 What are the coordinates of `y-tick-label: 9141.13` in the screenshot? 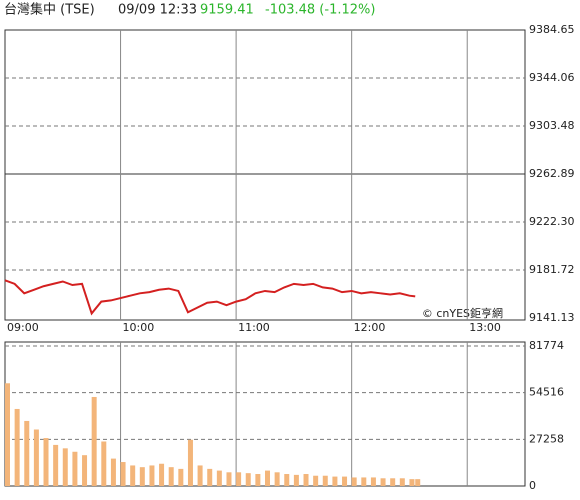 It's located at (552, 317).